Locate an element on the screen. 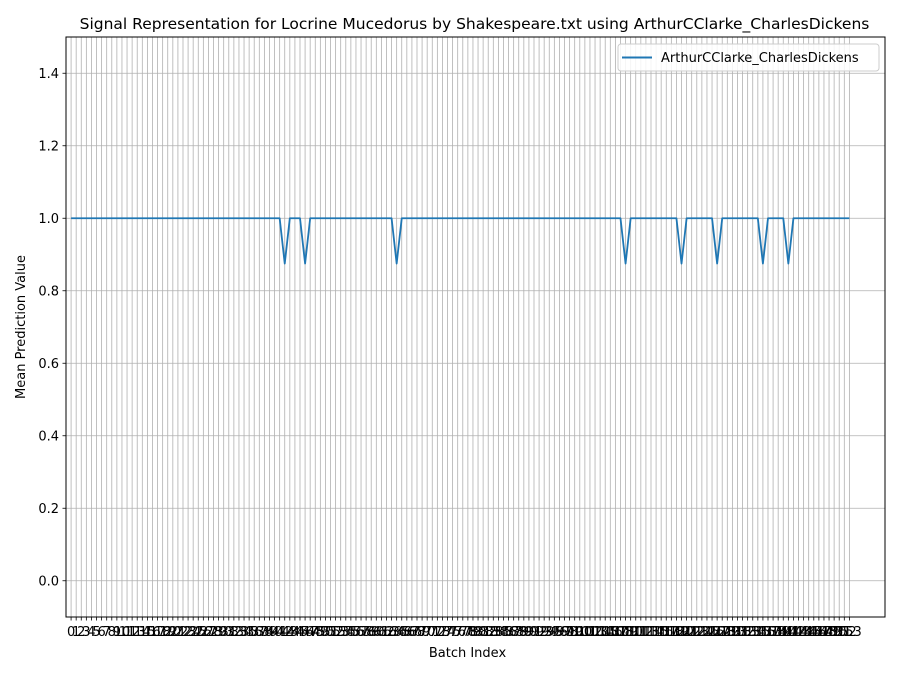  x-tick-label: 85 is located at coordinates (503, 632).